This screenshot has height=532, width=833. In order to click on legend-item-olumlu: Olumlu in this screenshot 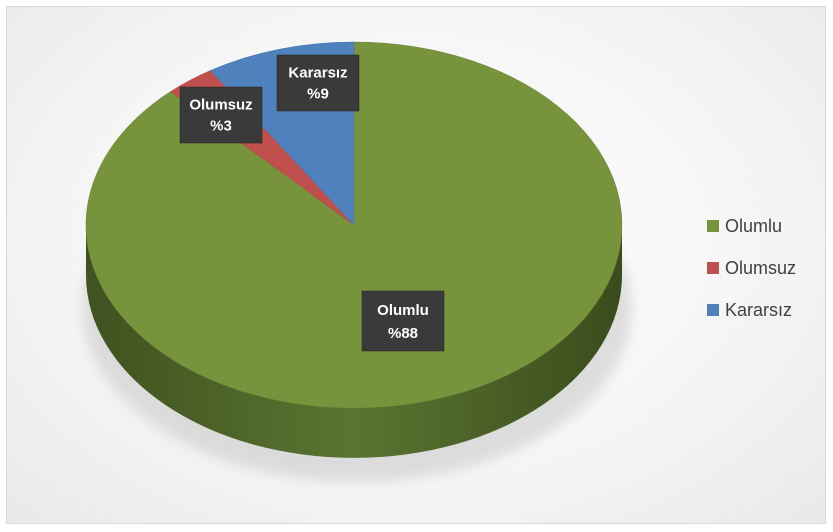, I will do `click(770, 226)`.